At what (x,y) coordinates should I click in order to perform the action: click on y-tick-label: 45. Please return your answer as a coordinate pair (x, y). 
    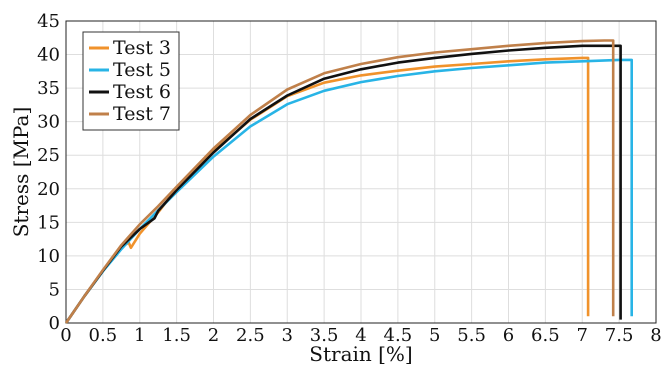
    Looking at the image, I should click on (48, 21).